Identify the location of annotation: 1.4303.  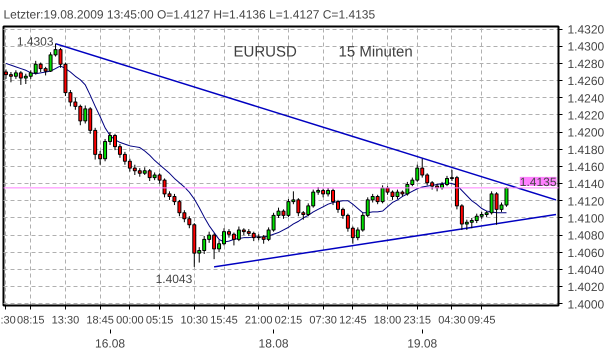
(35, 41).